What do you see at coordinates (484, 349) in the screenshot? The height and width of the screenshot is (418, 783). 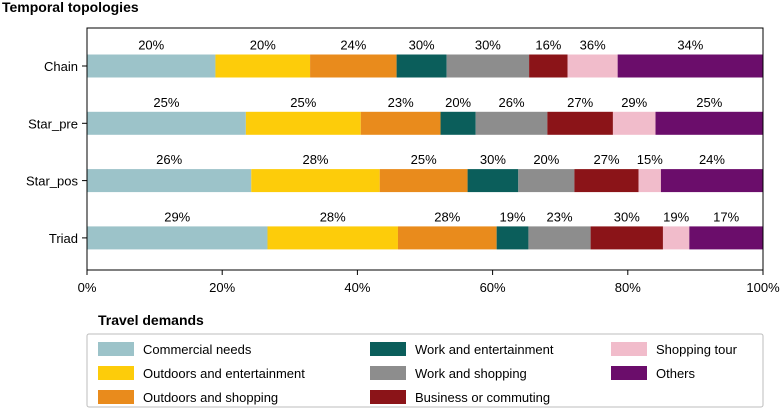 I see `legend-label: Work and entertainment` at bounding box center [484, 349].